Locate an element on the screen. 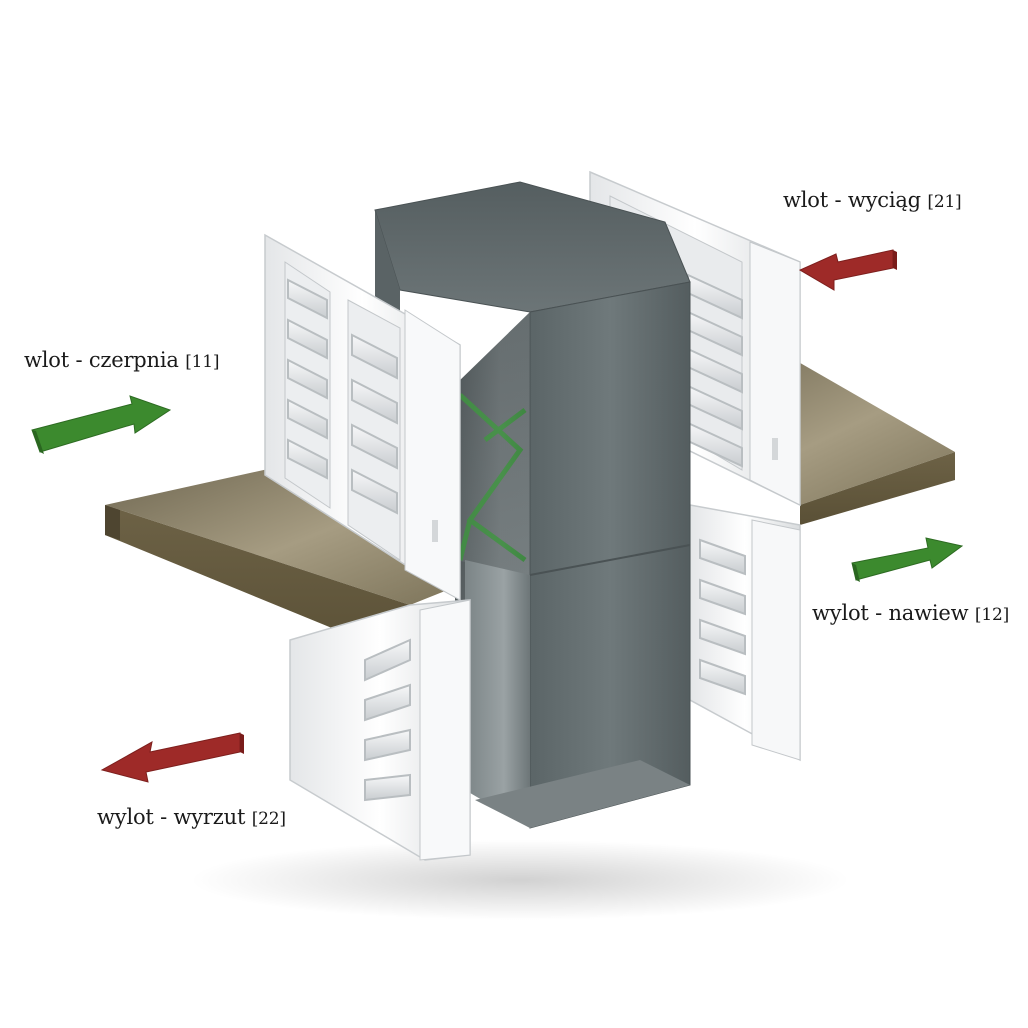  label-intake-exhaust-text: wlot - wyciąg is located at coordinates (852, 200).